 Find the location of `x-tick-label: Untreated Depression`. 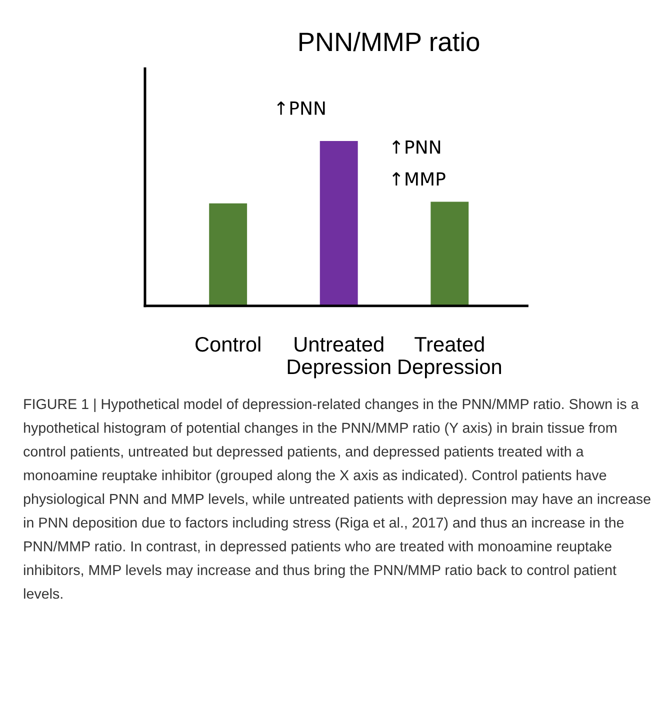

x-tick-label: Untreated Depression is located at coordinates (339, 357).